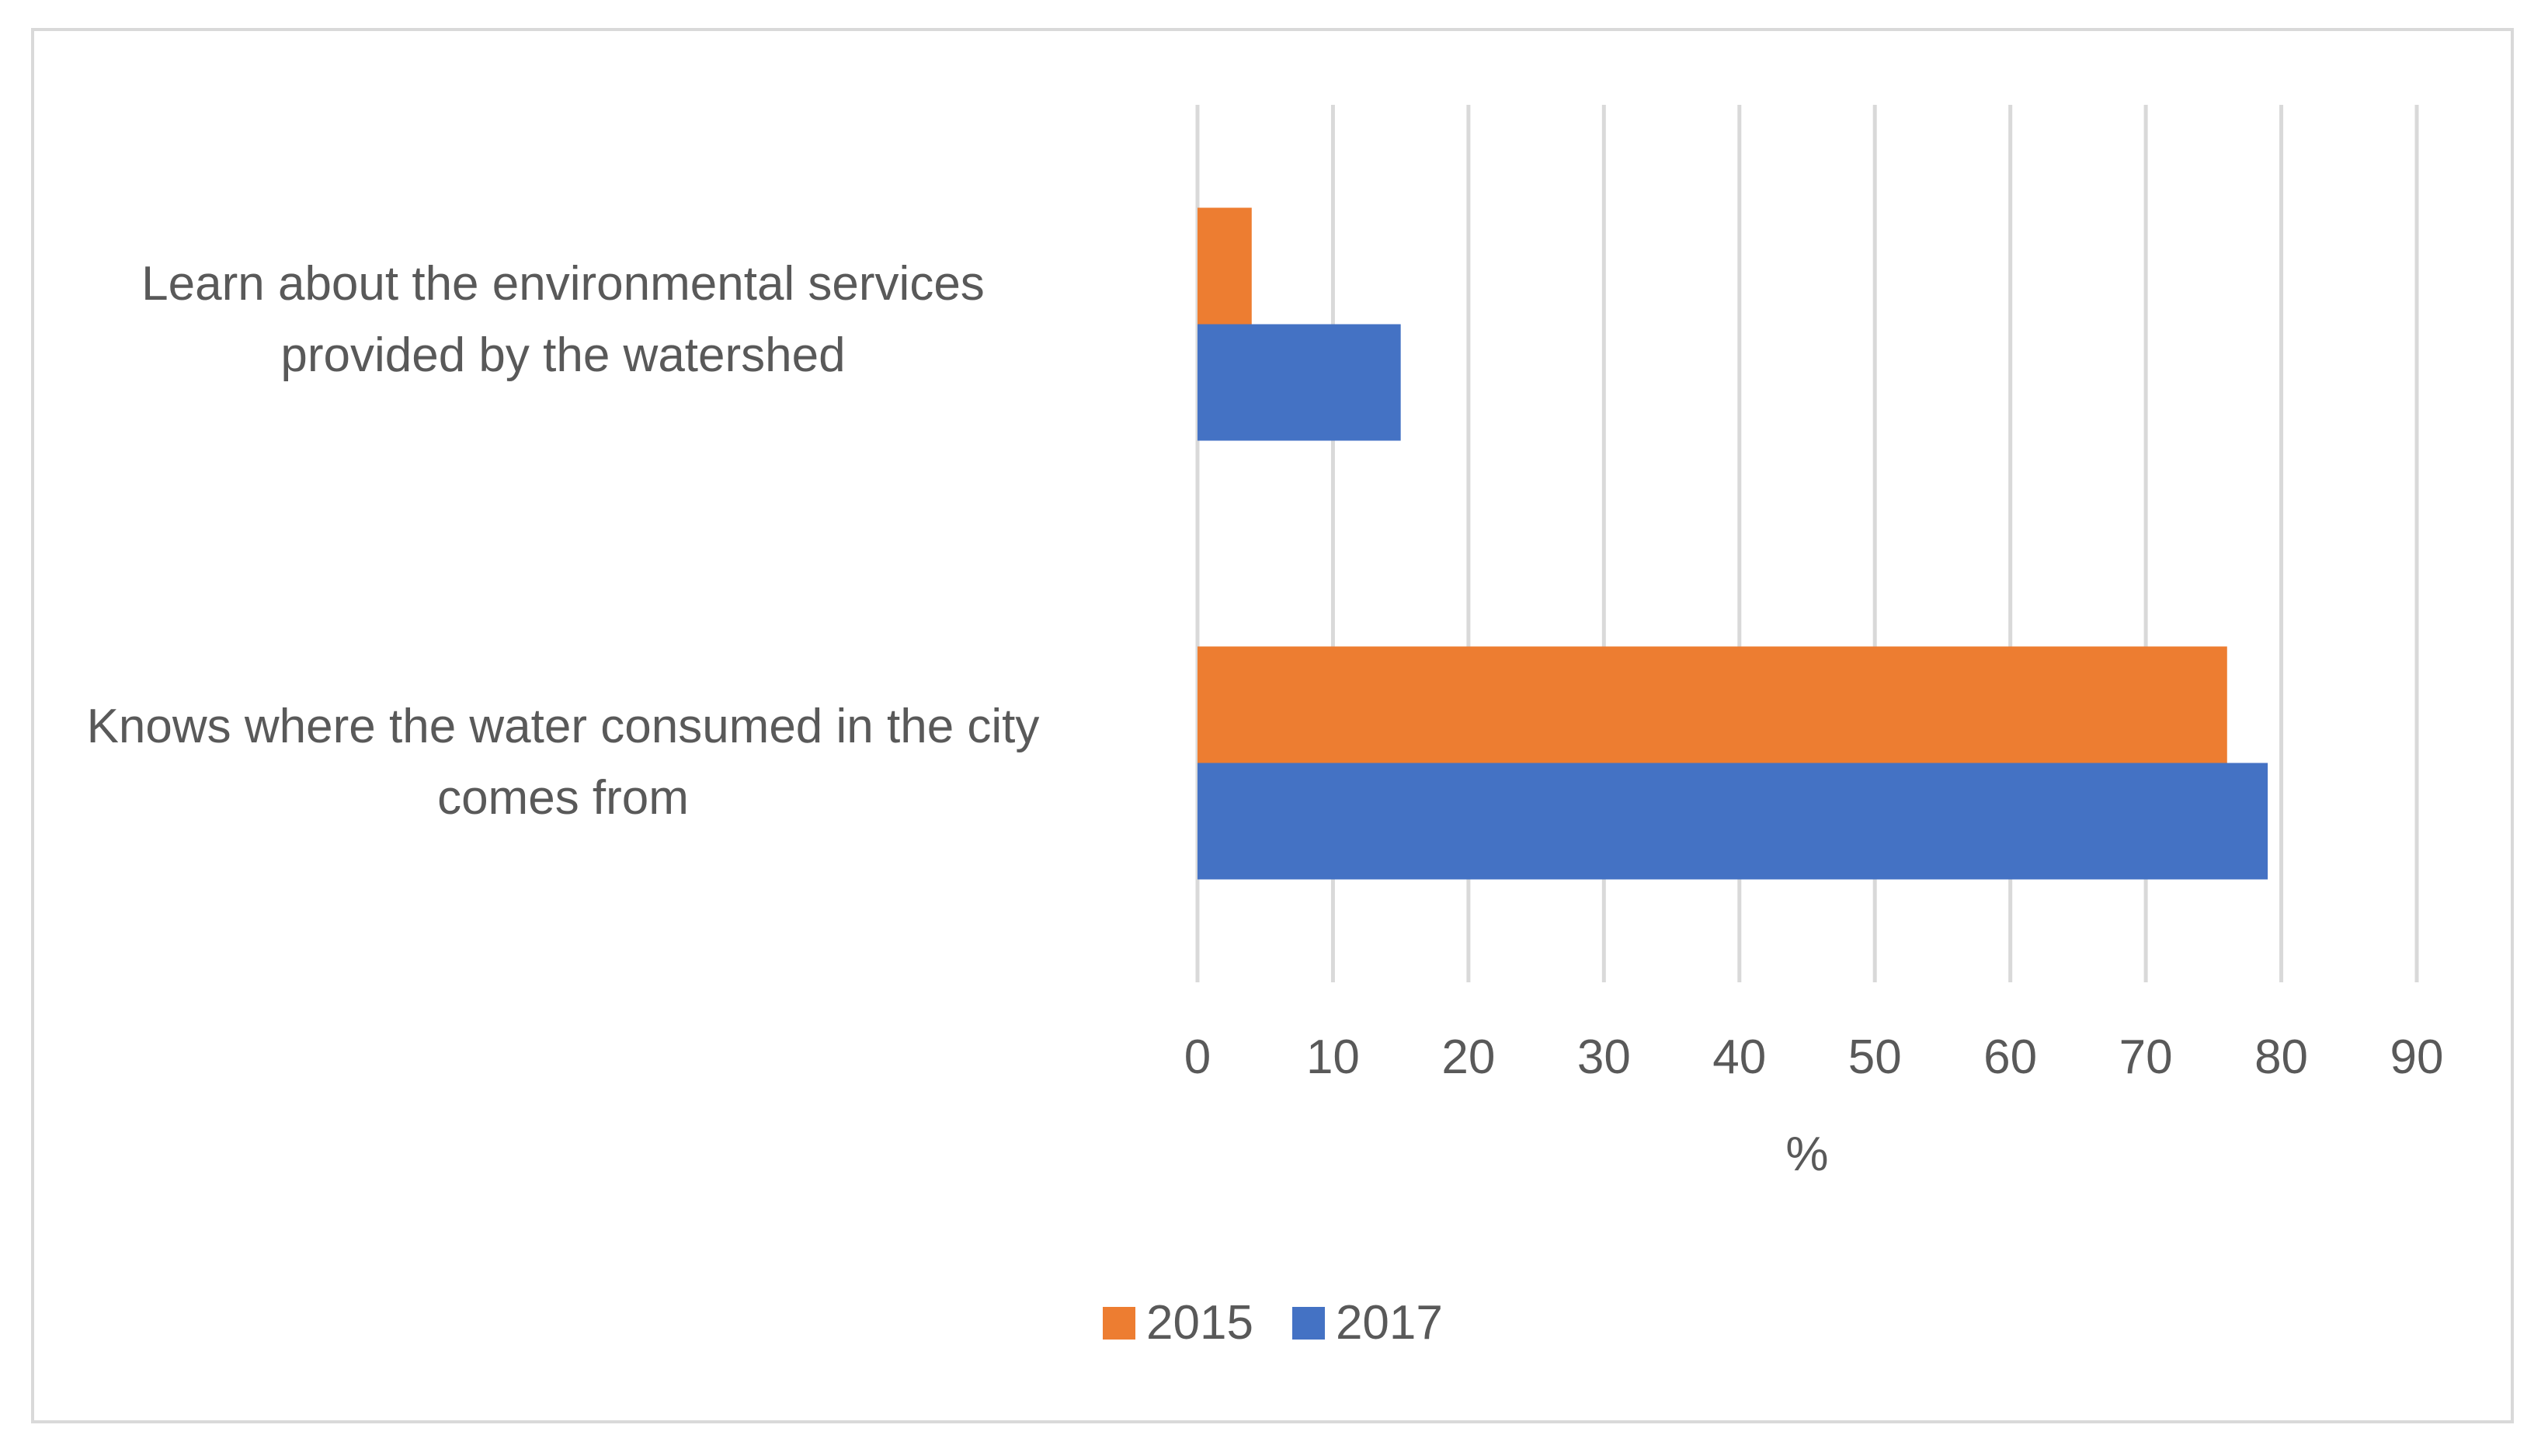 Image resolution: width=2548 pixels, height=1456 pixels. I want to click on x-tick-label: 60, so click(2010, 1057).